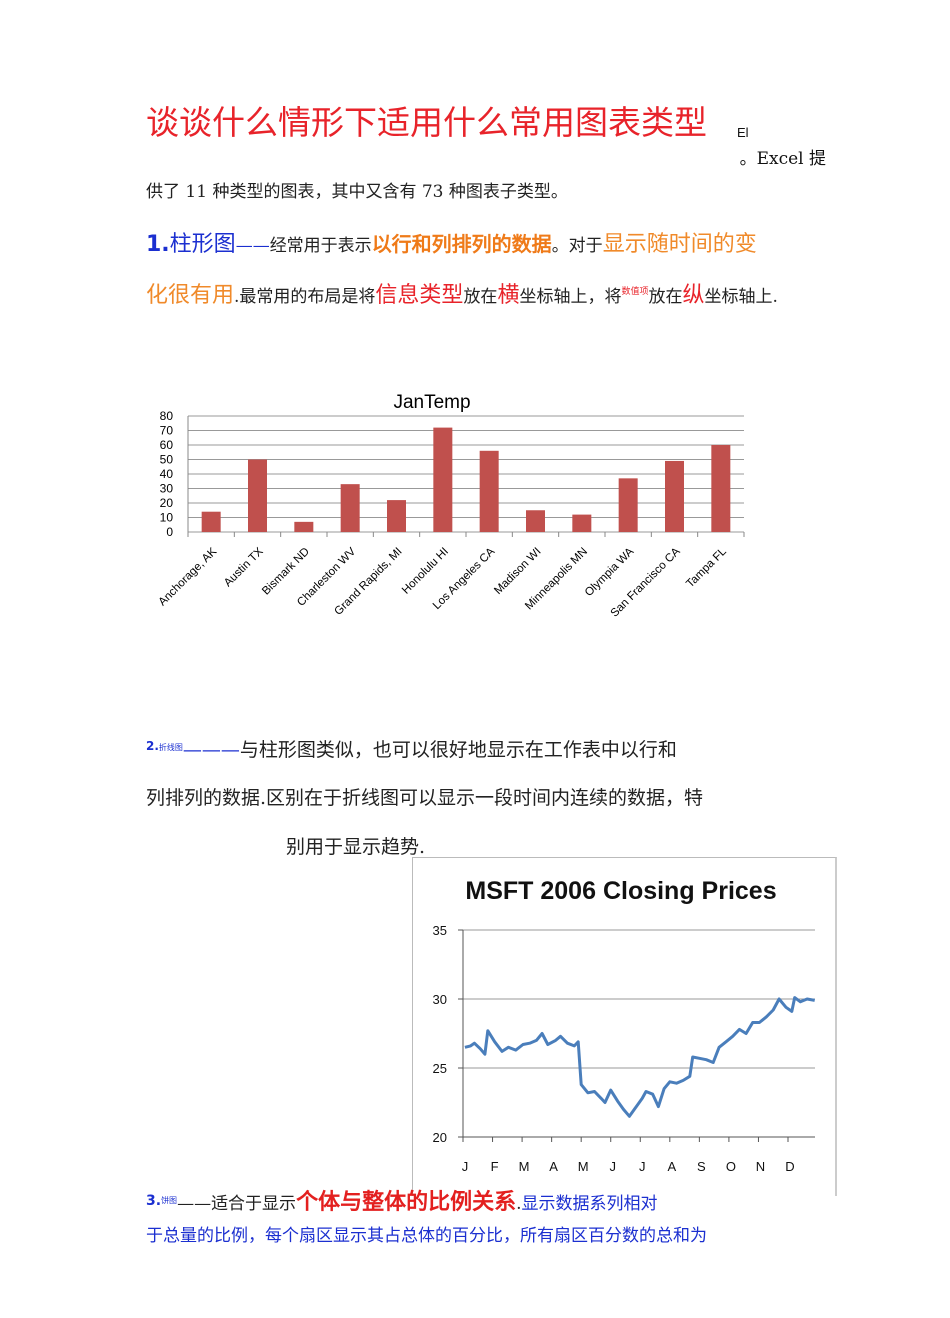 Image resolution: width=950 pixels, height=1318 pixels. What do you see at coordinates (167, 416) in the screenshot?
I see `y-tick-label: 80` at bounding box center [167, 416].